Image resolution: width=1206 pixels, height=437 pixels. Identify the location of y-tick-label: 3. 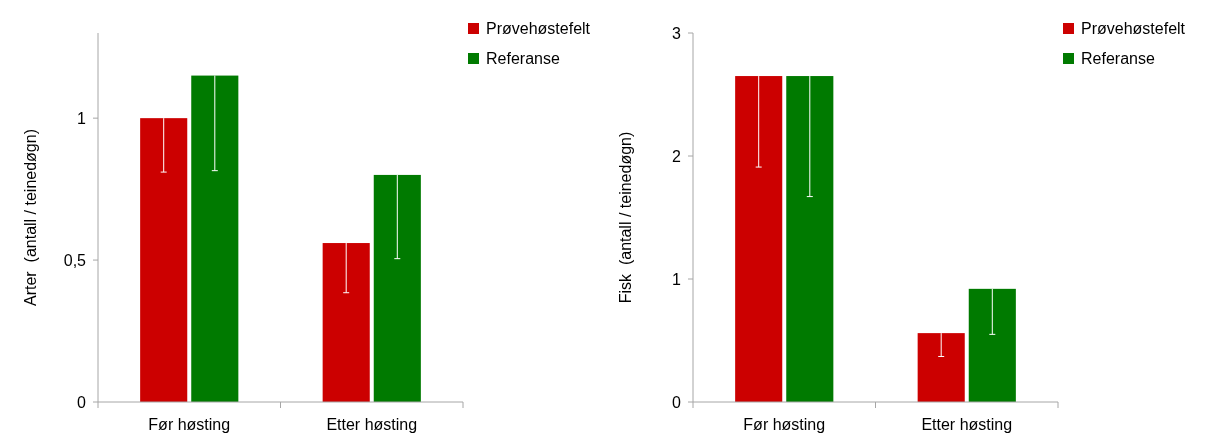
(677, 33).